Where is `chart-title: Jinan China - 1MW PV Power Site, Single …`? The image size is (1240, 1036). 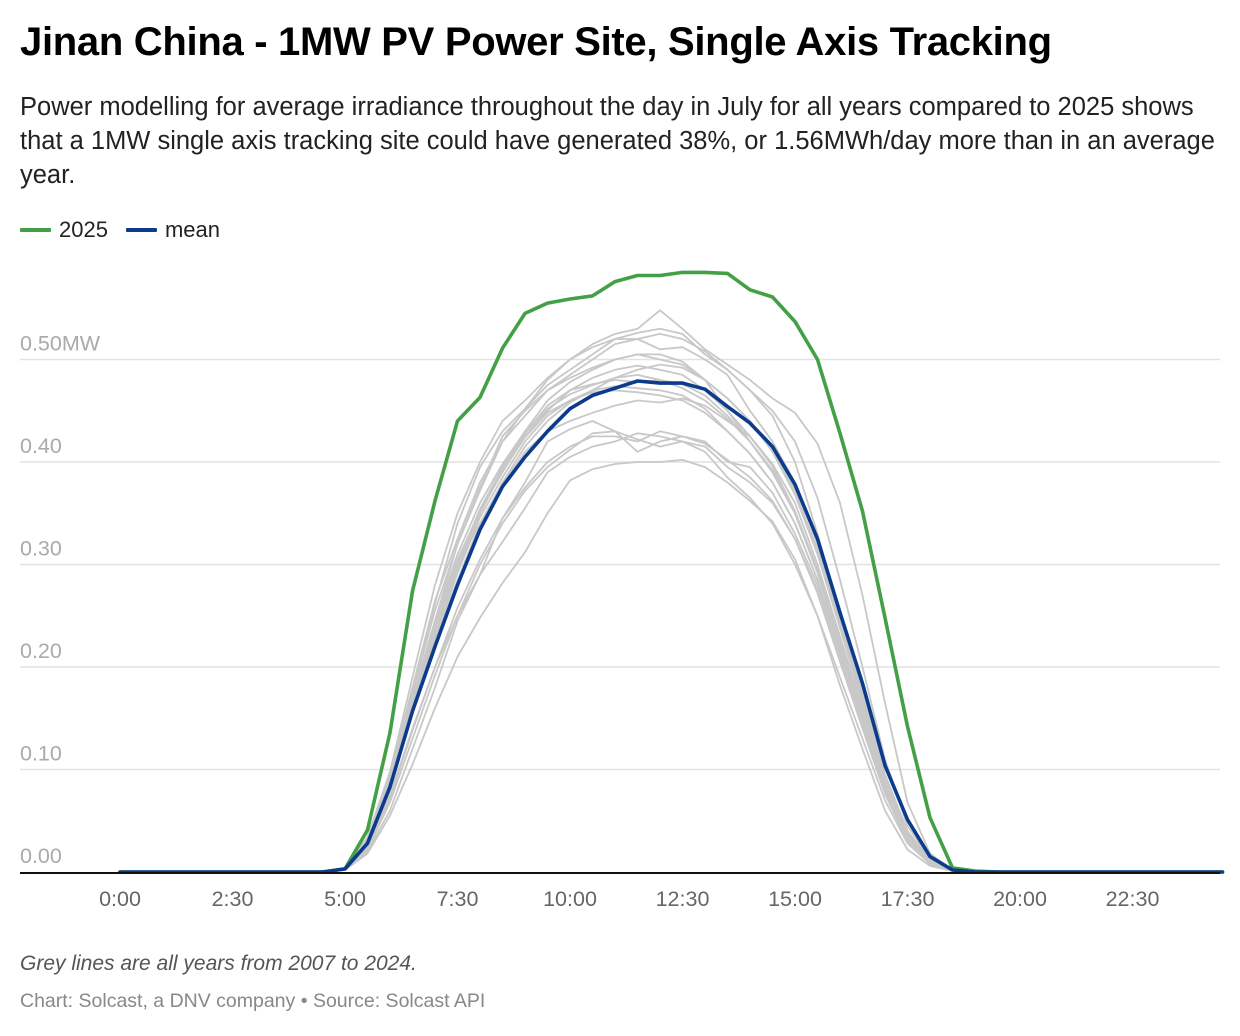 chart-title: Jinan China - 1MW PV Power Site, Single … is located at coordinates (536, 42).